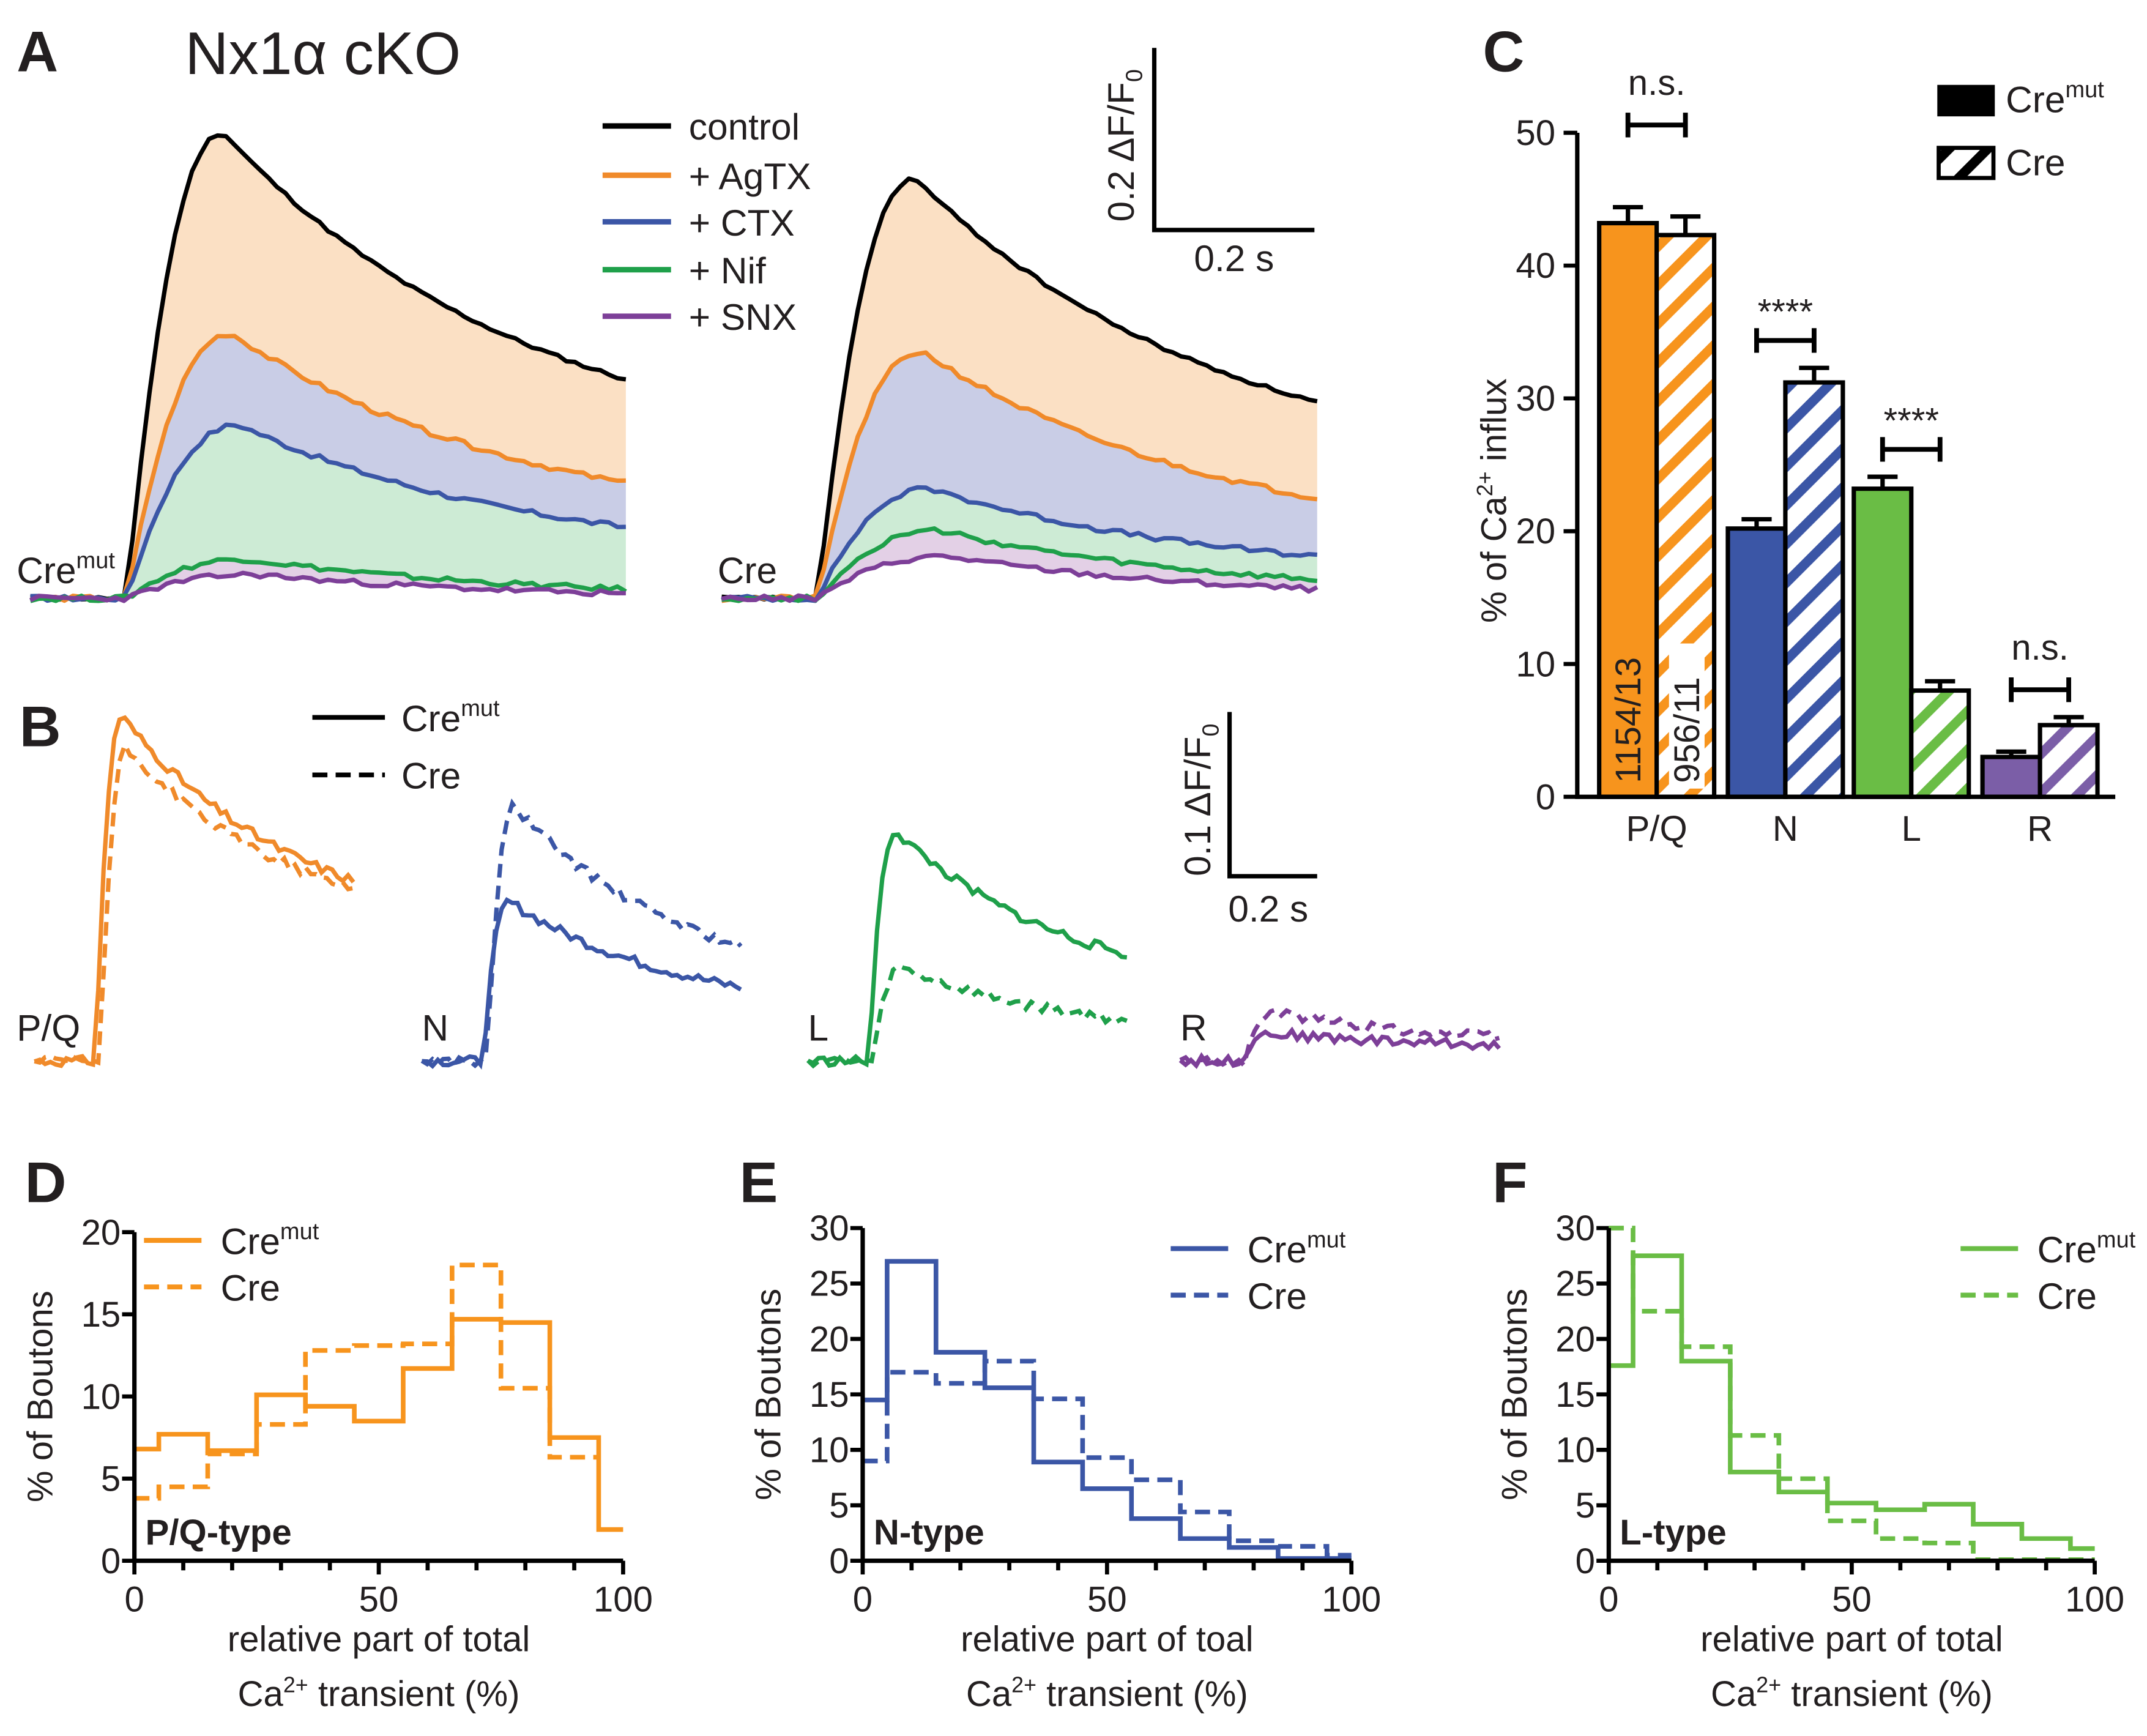  I want to click on significance-bracket, so click(1785, 340).